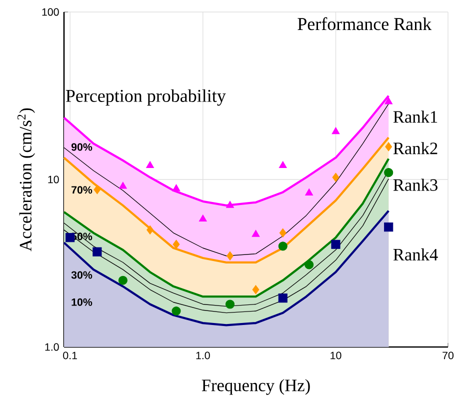 The width and height of the screenshot is (457, 401). What do you see at coordinates (365, 23) in the screenshot?
I see `chart-title: Performance Rank` at bounding box center [365, 23].